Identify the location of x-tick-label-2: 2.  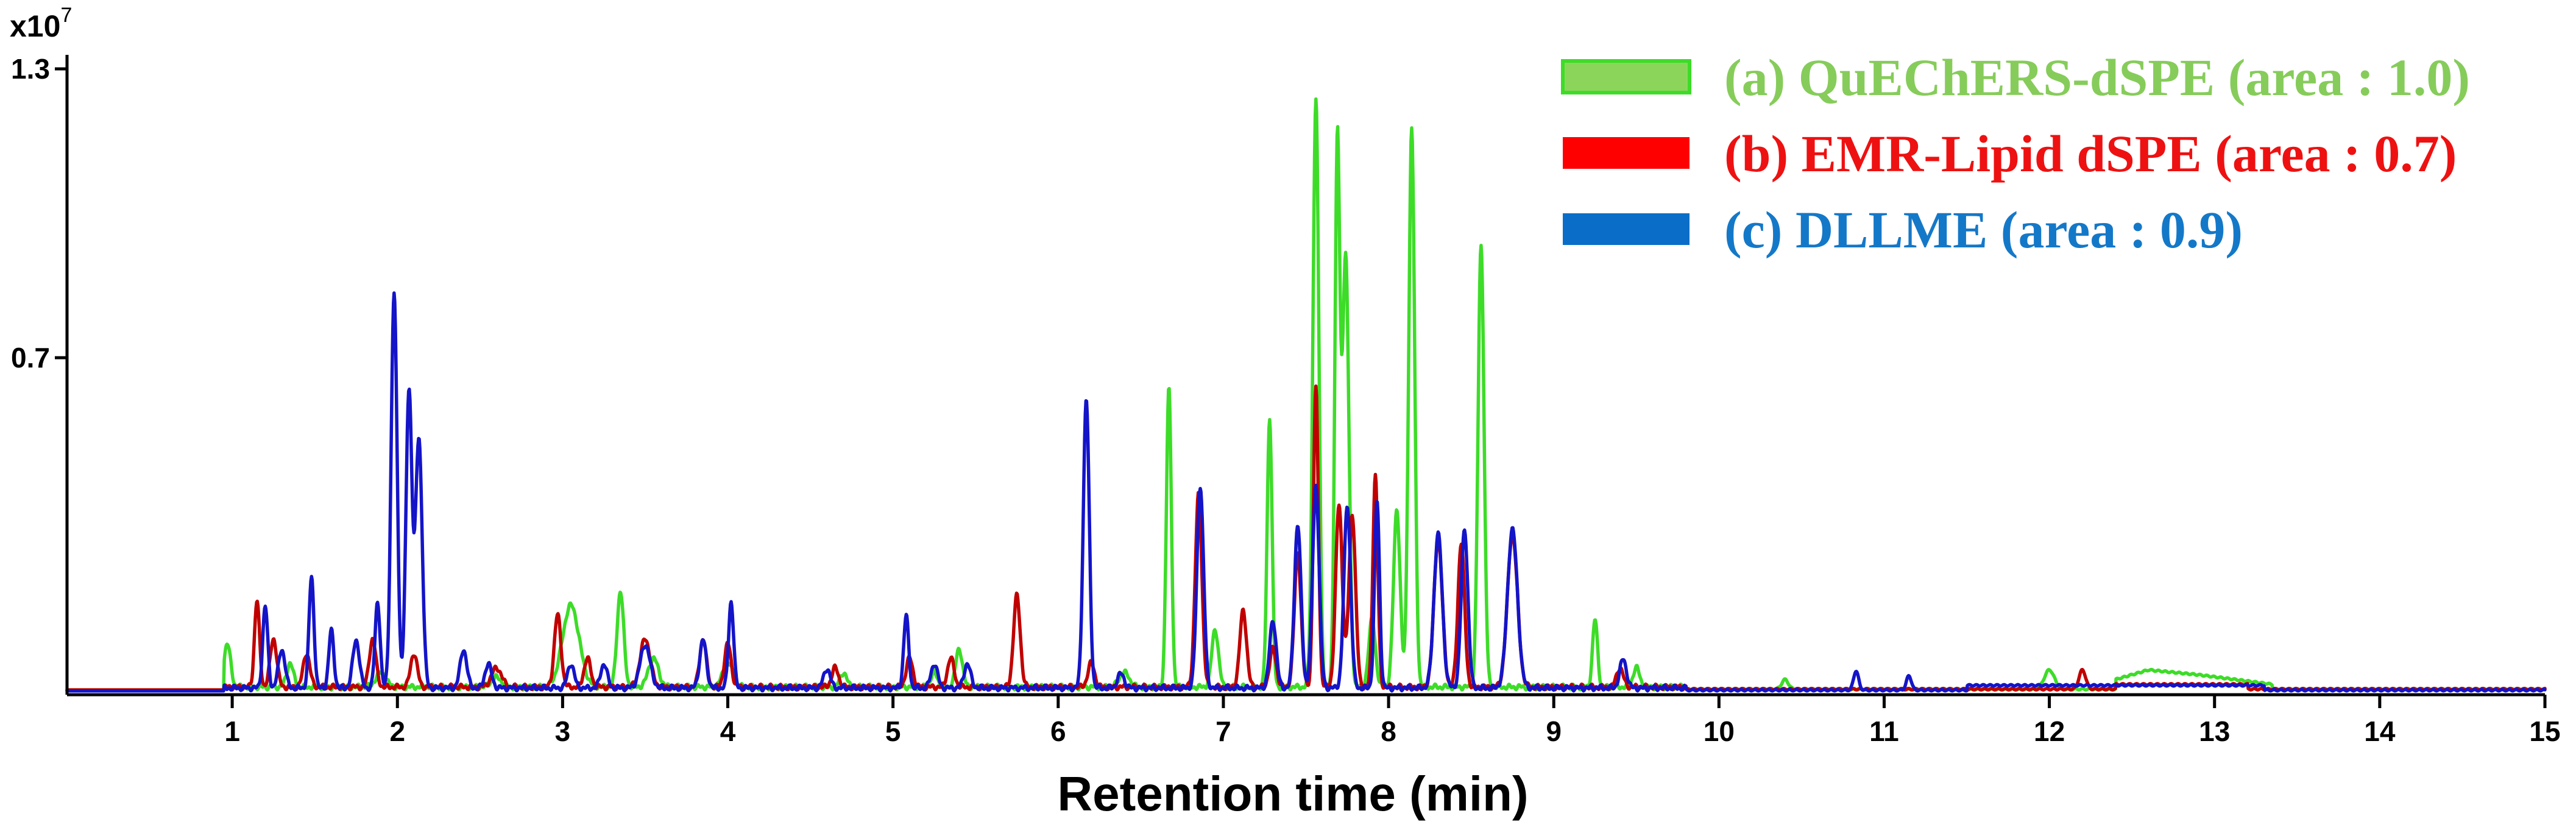
(397, 731).